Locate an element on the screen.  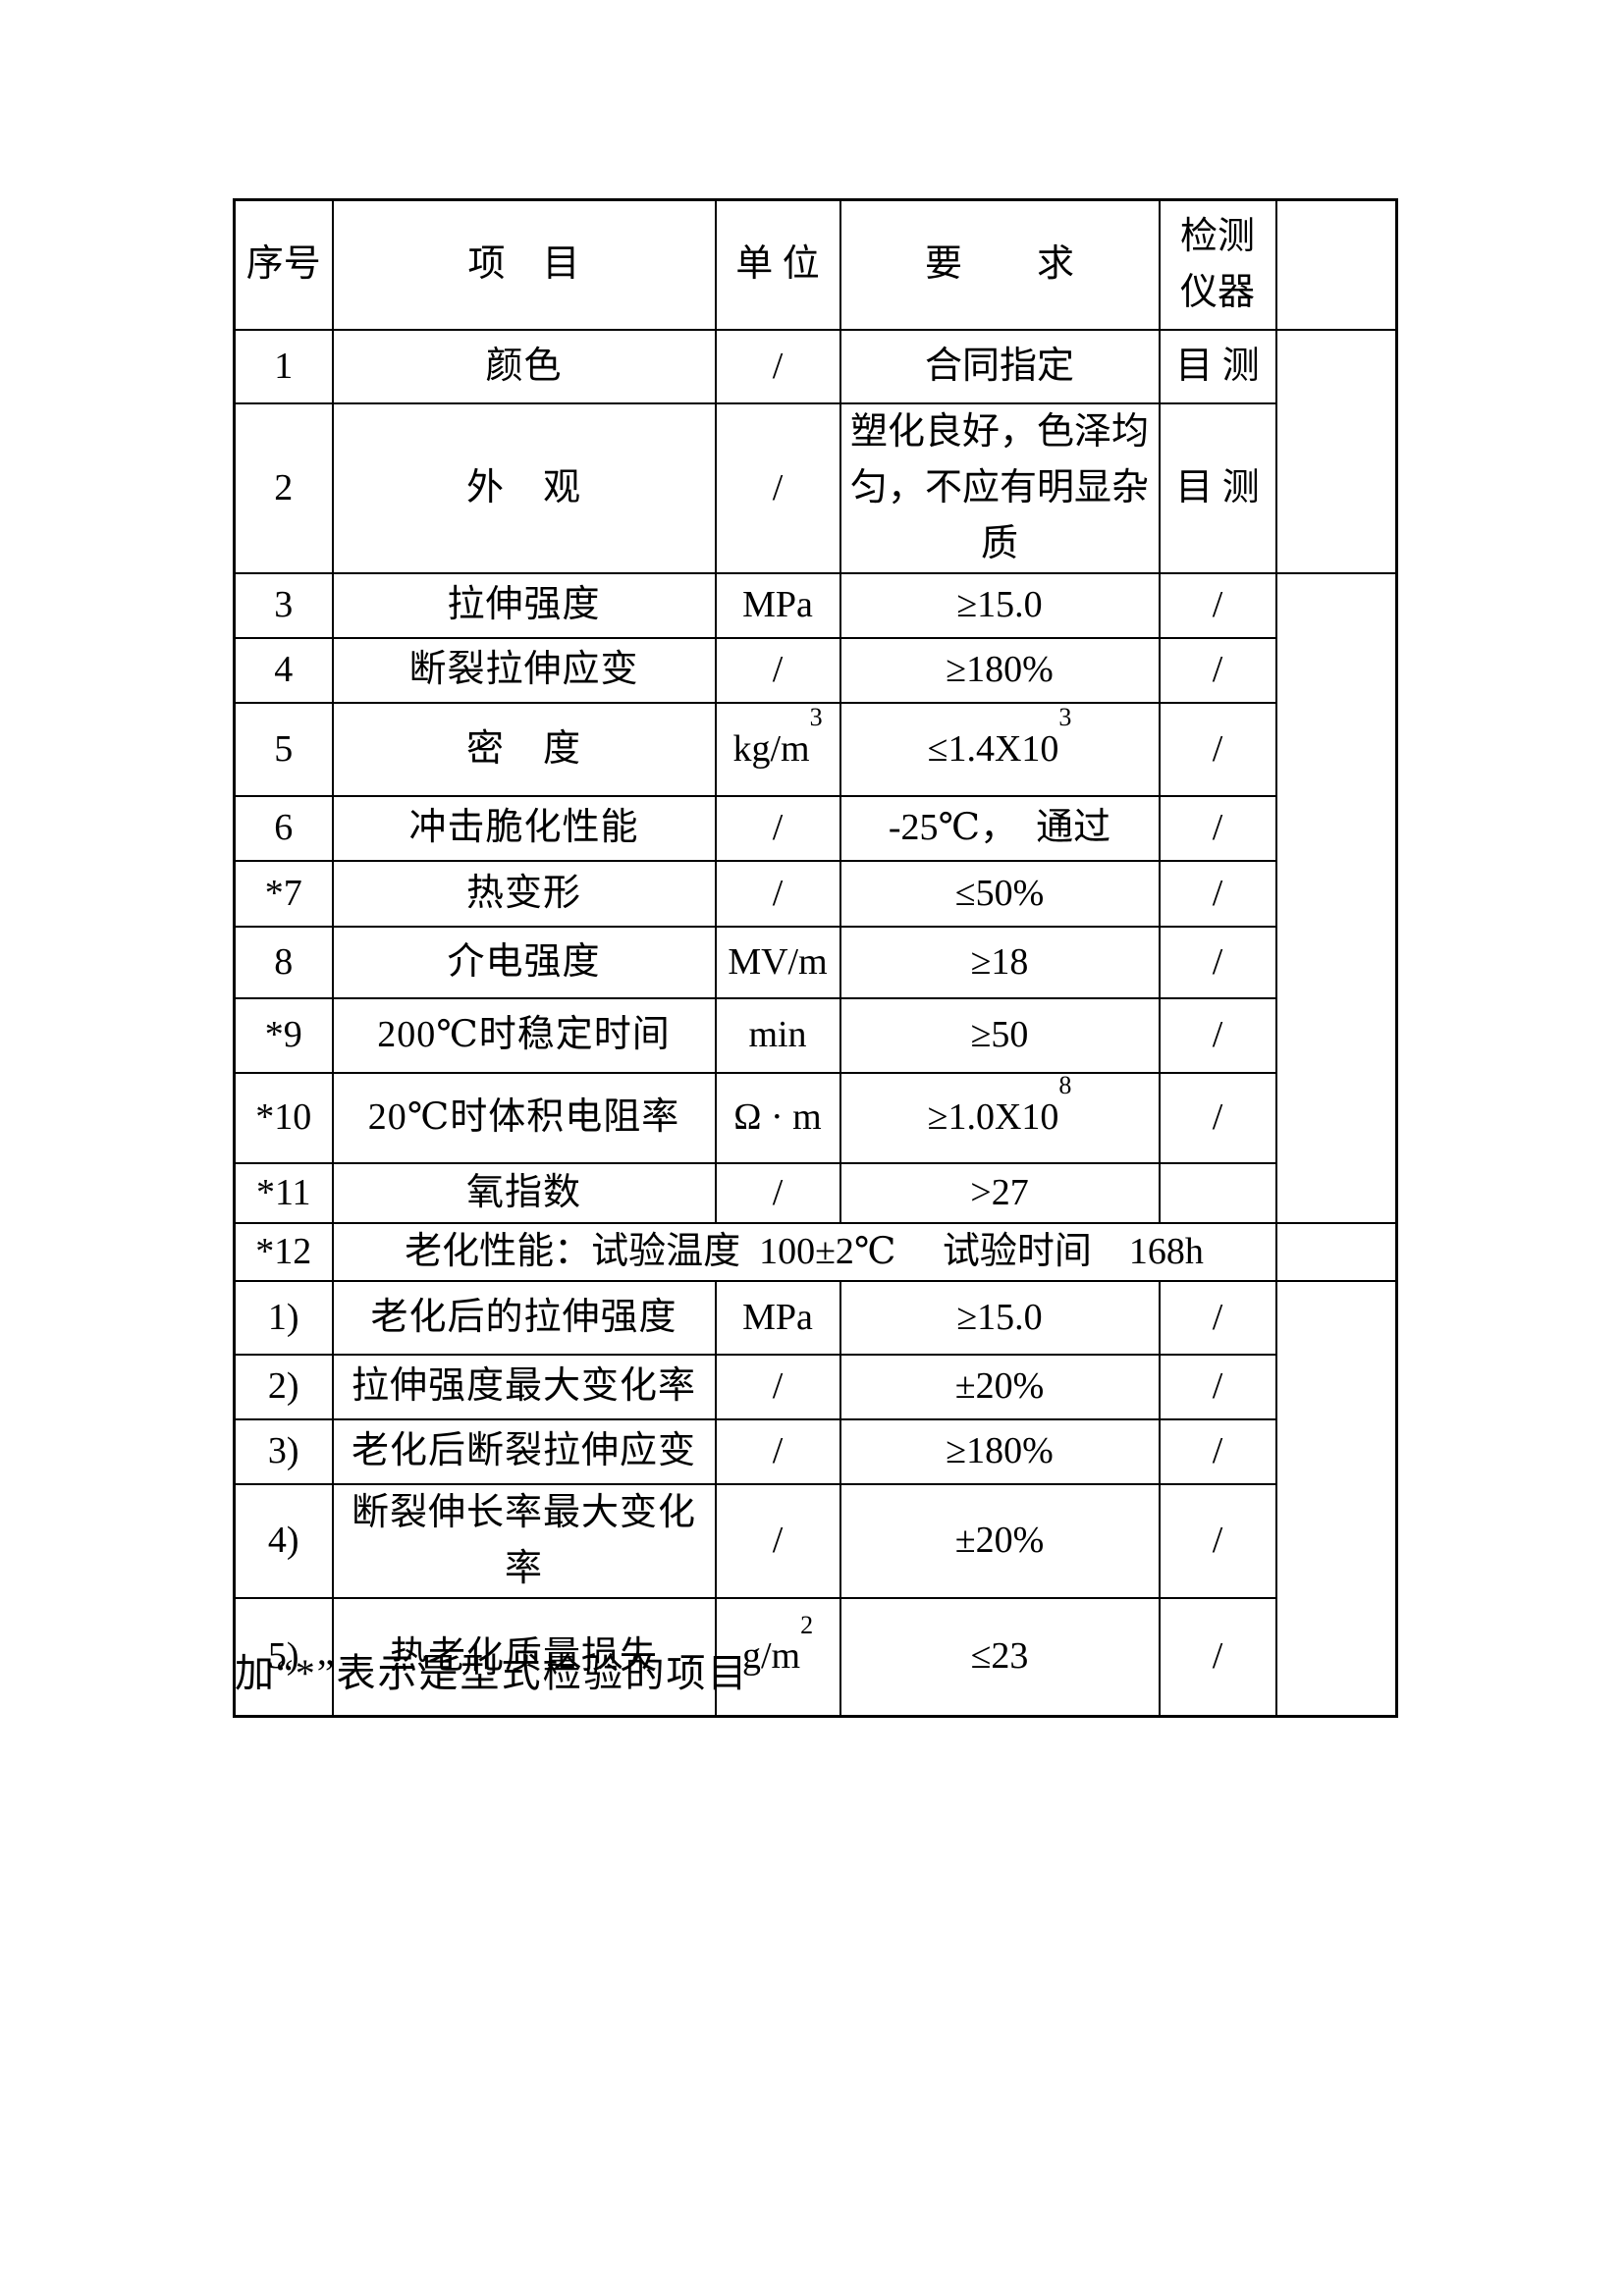
req-cell: ≥50 is located at coordinates (1000, 1035).